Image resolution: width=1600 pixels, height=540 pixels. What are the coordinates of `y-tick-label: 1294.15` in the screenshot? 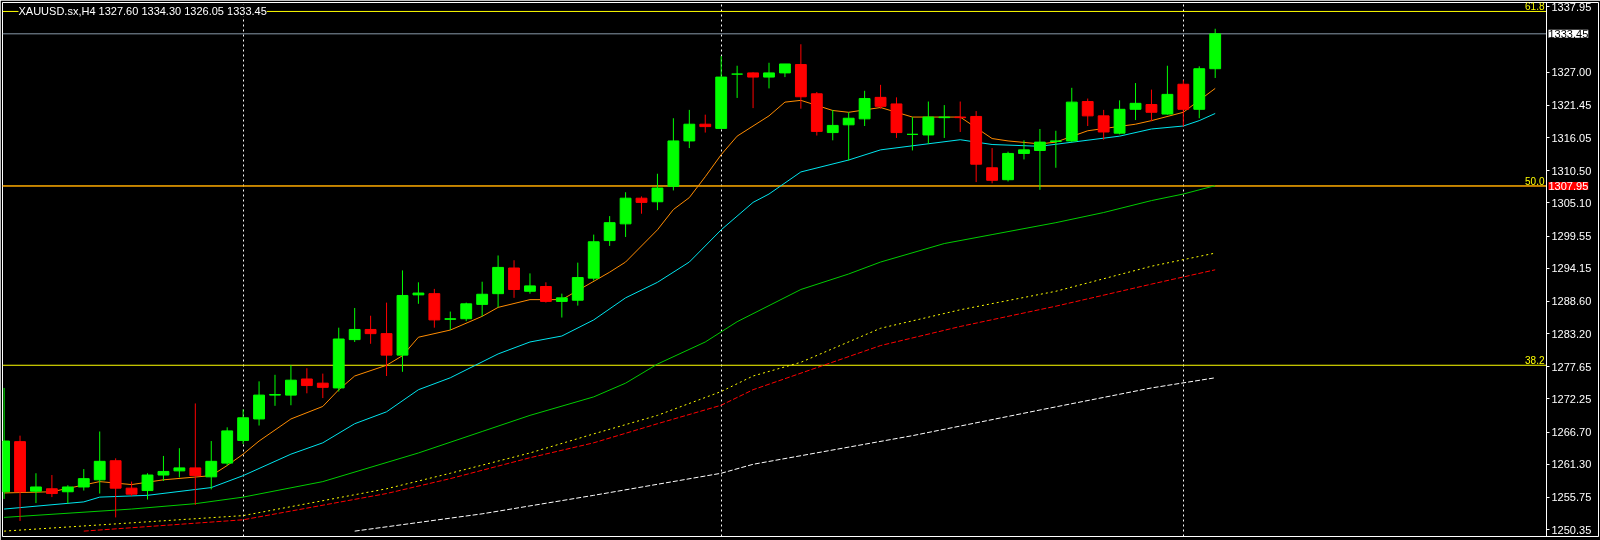 It's located at (1571, 268).